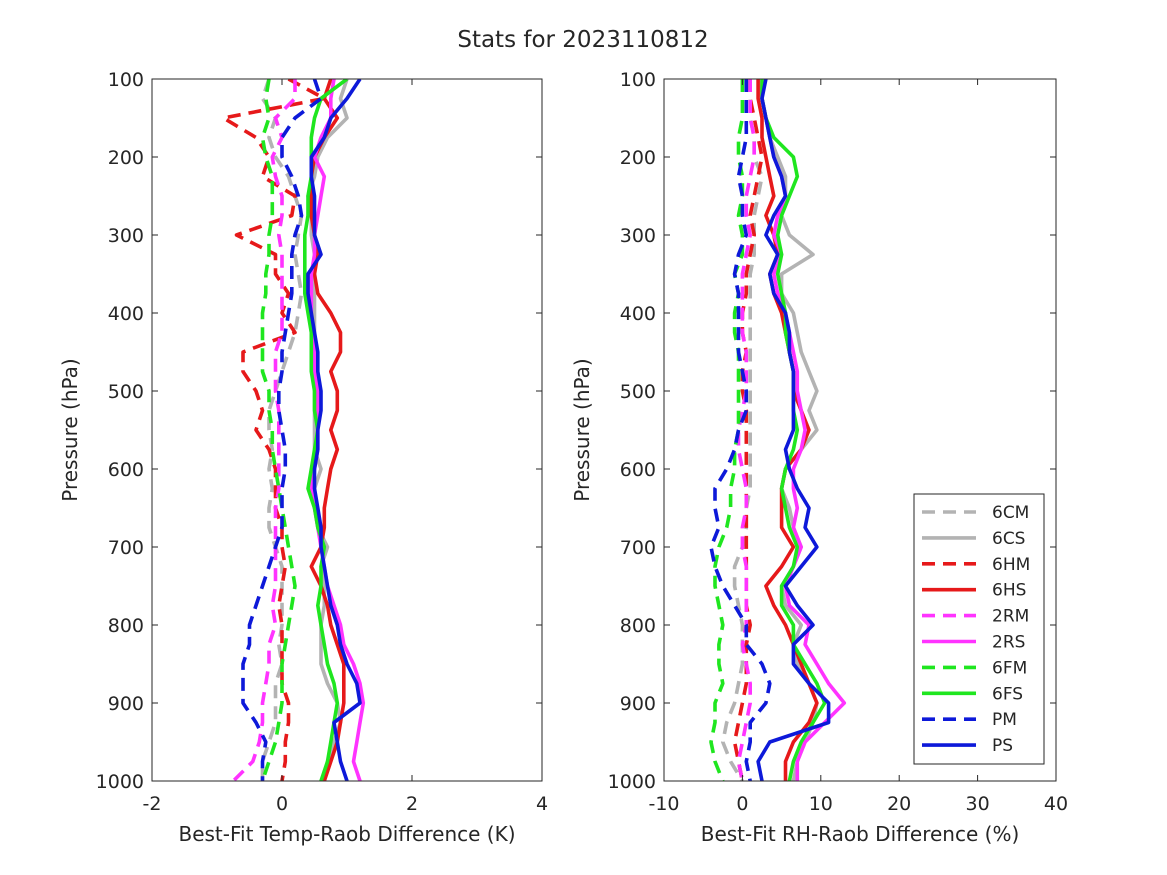 The image size is (1167, 875). Describe the element at coordinates (1011, 565) in the screenshot. I see `legend-label-6hm: 6HM` at that location.